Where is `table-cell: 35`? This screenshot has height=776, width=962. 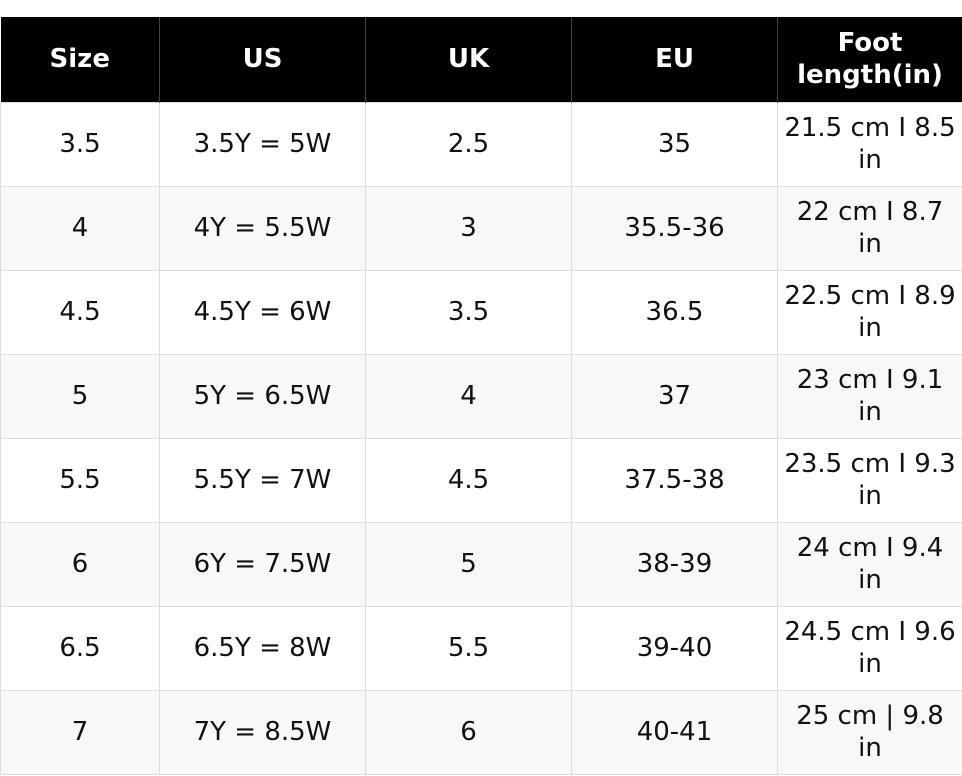
table-cell: 35 is located at coordinates (674, 144).